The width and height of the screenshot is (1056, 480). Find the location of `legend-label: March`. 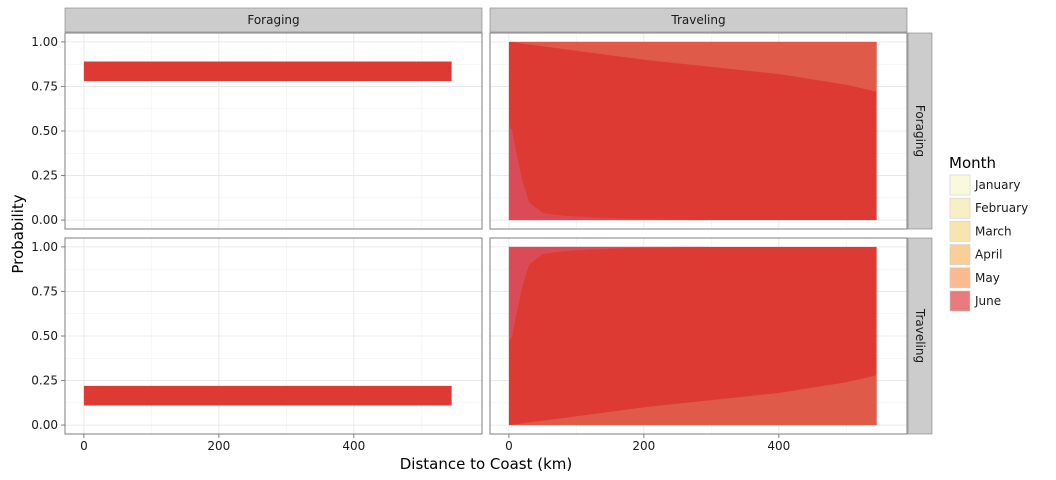

legend-label: March is located at coordinates (993, 231).